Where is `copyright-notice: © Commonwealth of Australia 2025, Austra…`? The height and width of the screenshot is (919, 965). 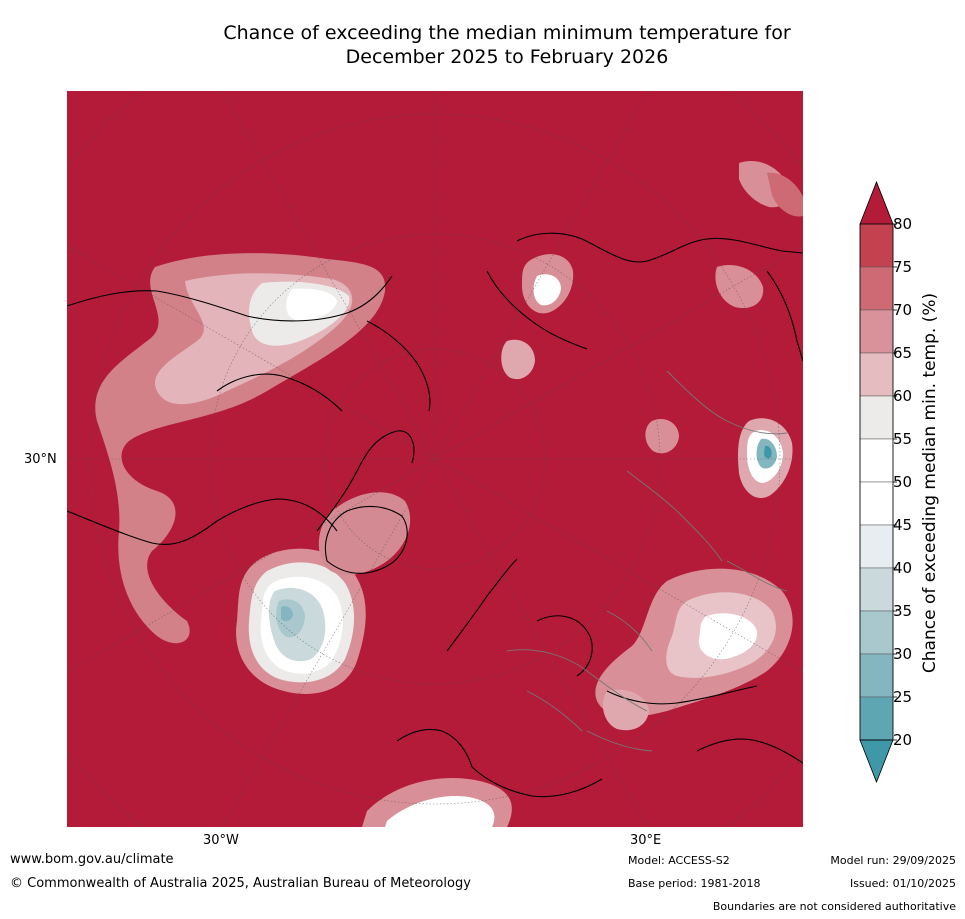 copyright-notice: © Commonwealth of Australia 2025, Austra… is located at coordinates (240, 883).